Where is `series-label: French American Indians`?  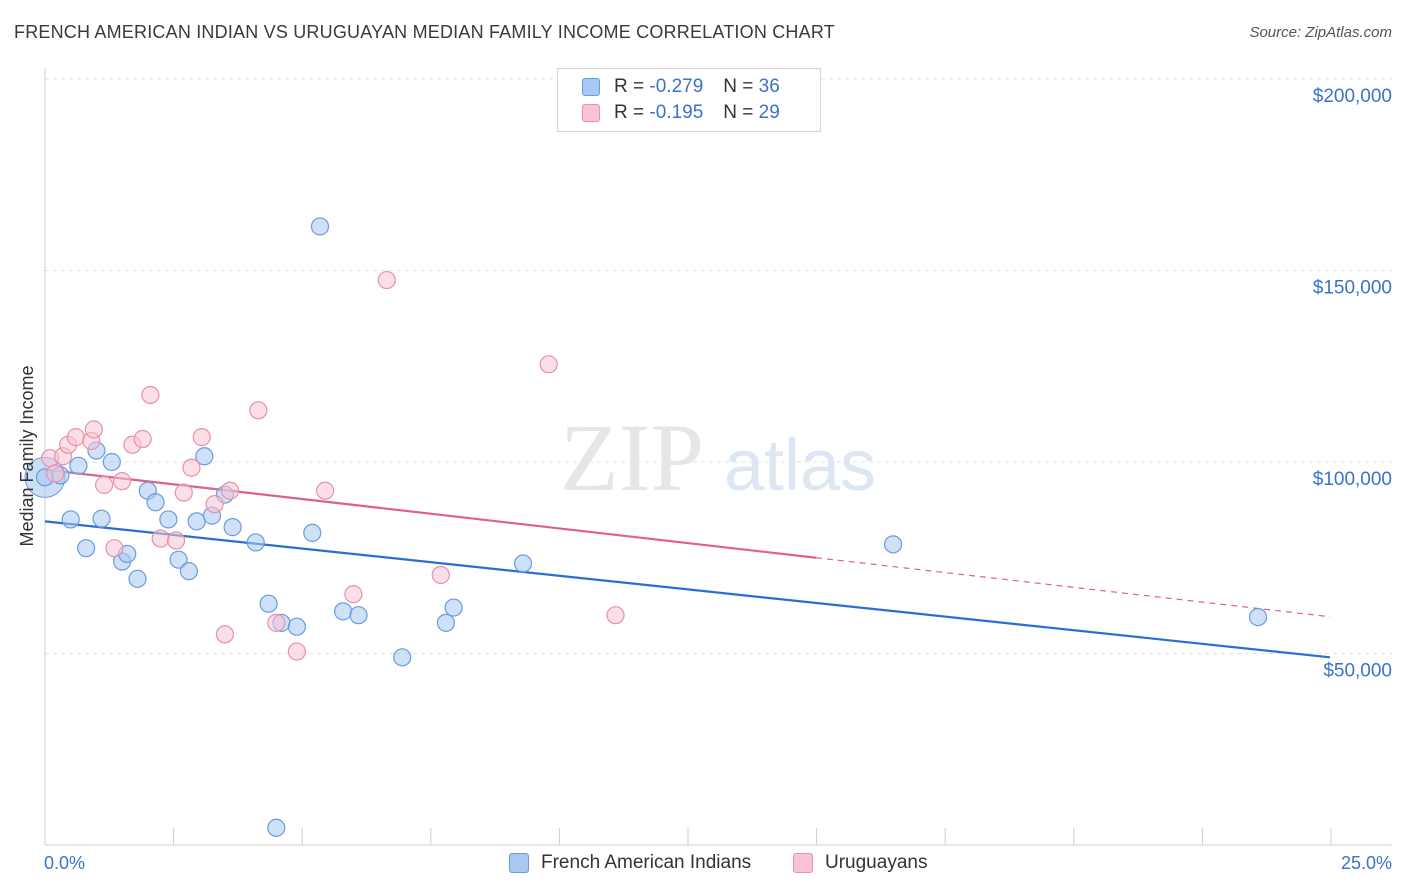 series-label: French American Indians is located at coordinates (646, 862).